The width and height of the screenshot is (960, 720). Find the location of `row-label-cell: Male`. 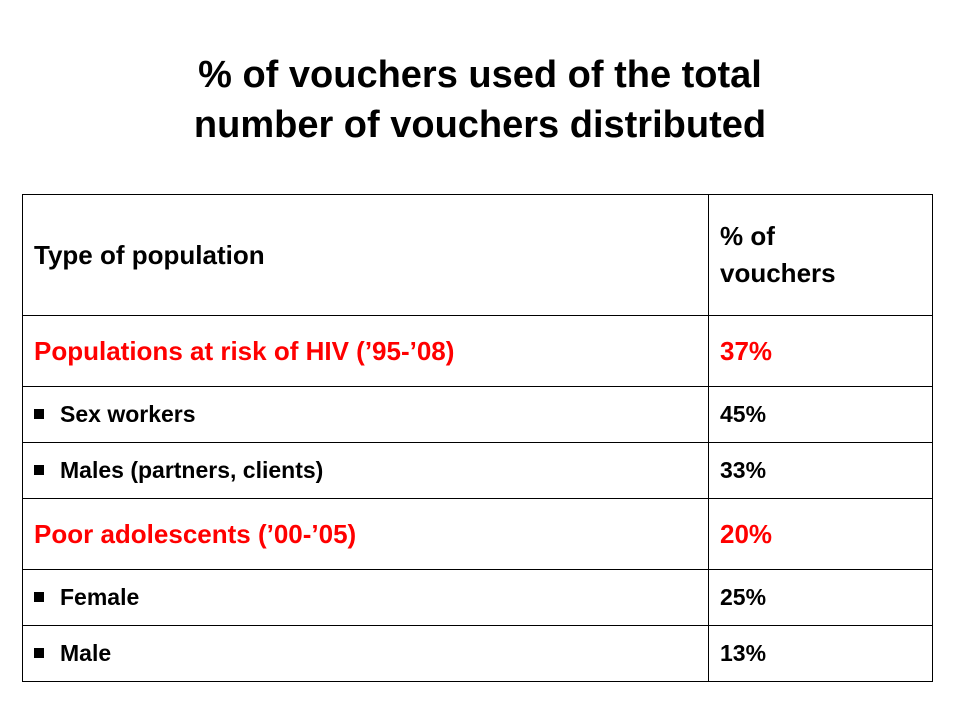

row-label-cell: Male is located at coordinates (365, 653).